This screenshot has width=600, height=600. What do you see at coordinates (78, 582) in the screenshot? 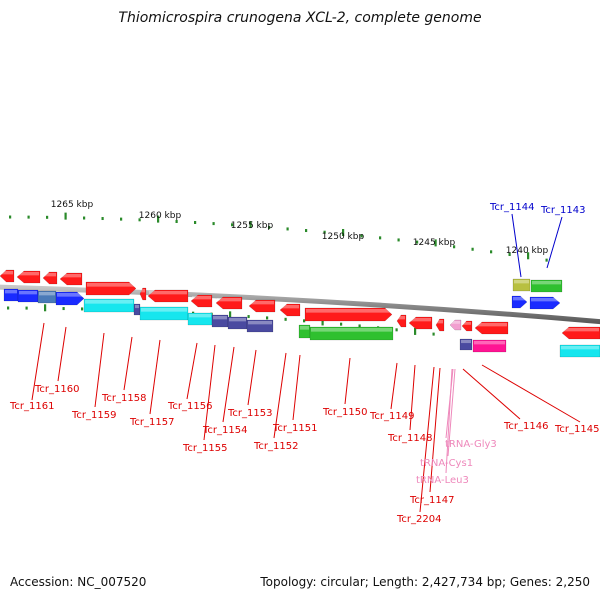
I see `accession-text: Accession: NC_007520` at bounding box center [78, 582].